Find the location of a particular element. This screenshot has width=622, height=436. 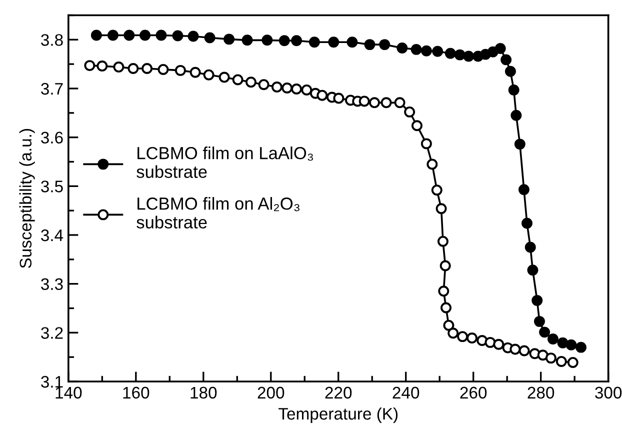

y-tick-label: 3.6 is located at coordinates (52, 138).